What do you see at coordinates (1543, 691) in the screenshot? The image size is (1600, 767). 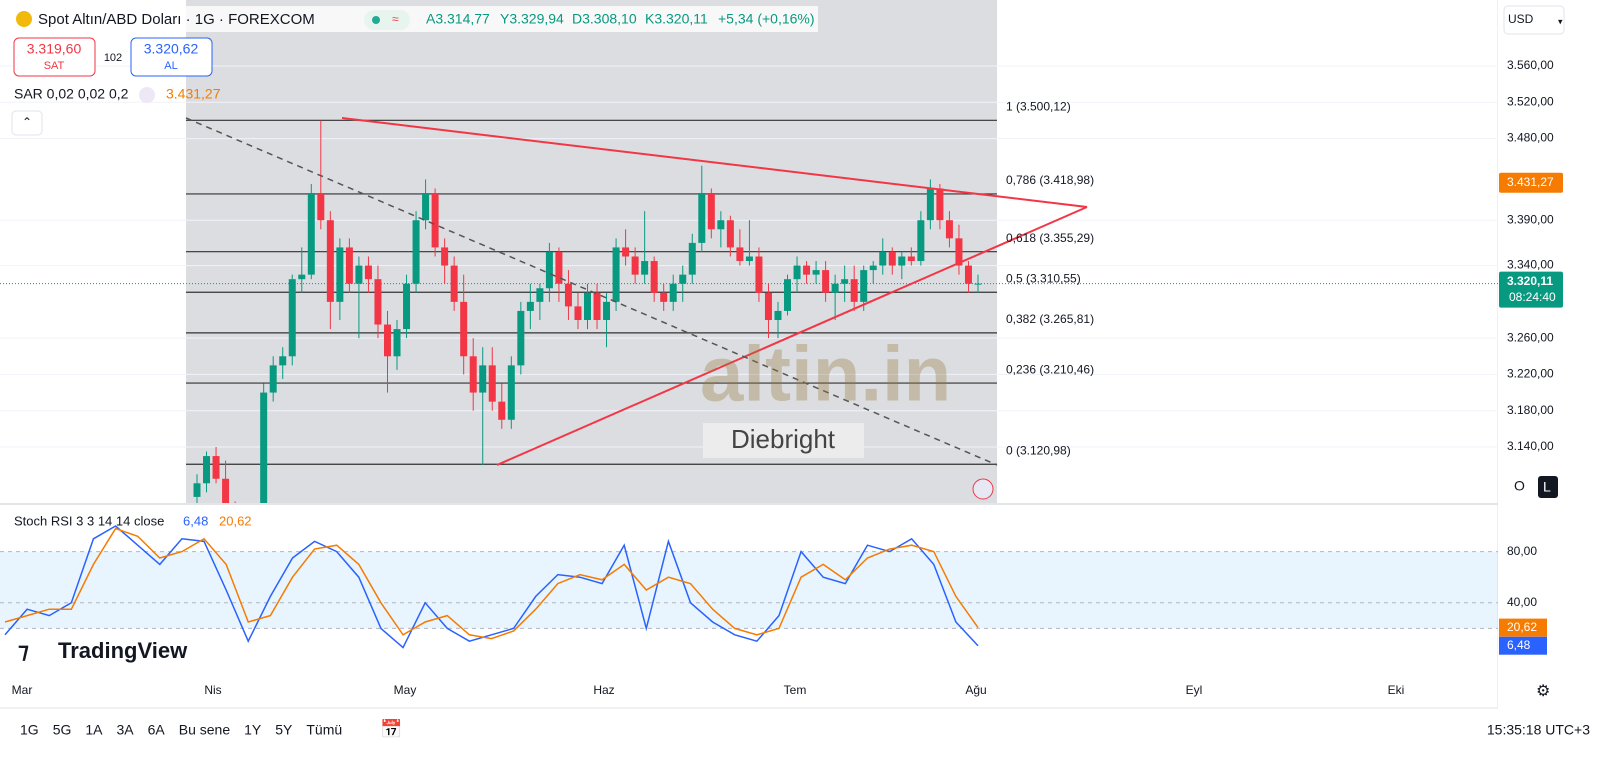 I see `settings-icon: ⚙` at bounding box center [1543, 691].